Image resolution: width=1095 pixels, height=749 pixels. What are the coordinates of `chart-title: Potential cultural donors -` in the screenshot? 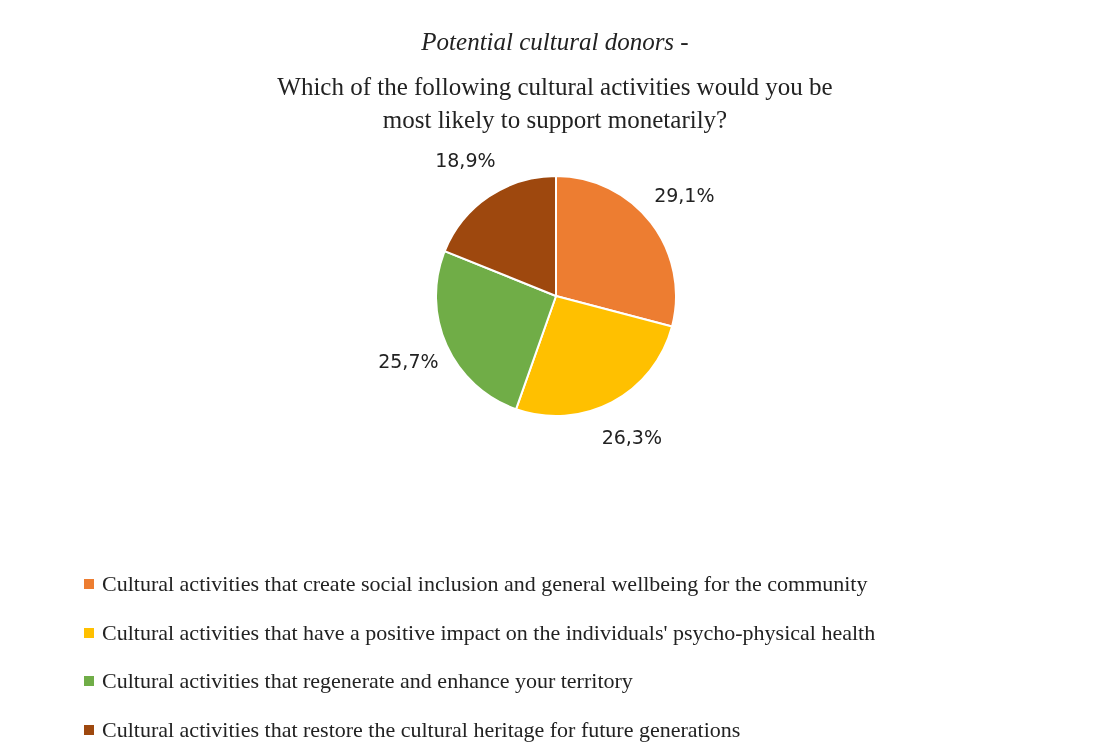 It's located at (555, 42).